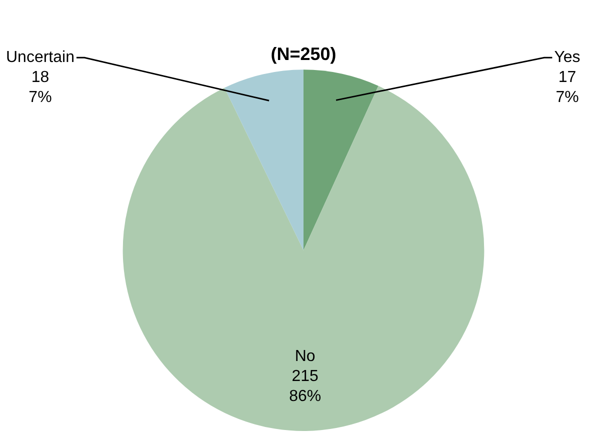  I want to click on data-label: 215 86%, so click(305, 387).